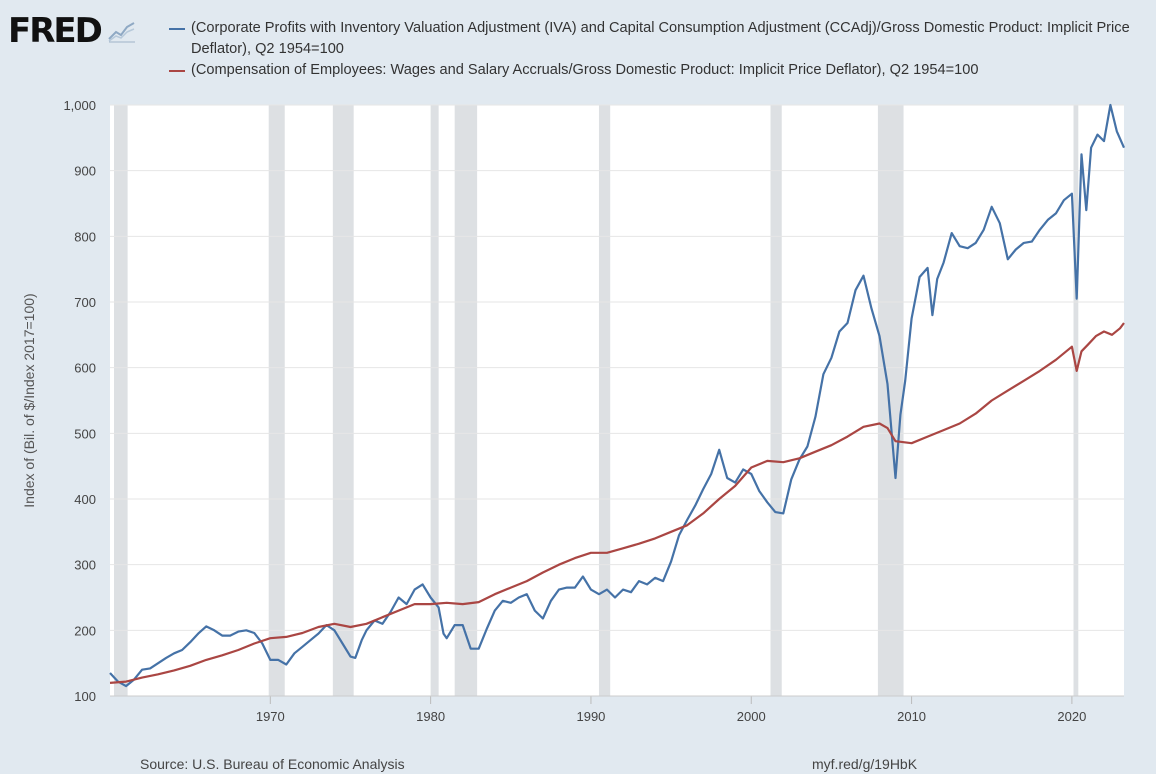  Describe the element at coordinates (85, 433) in the screenshot. I see `y-tick-label: 500` at that location.